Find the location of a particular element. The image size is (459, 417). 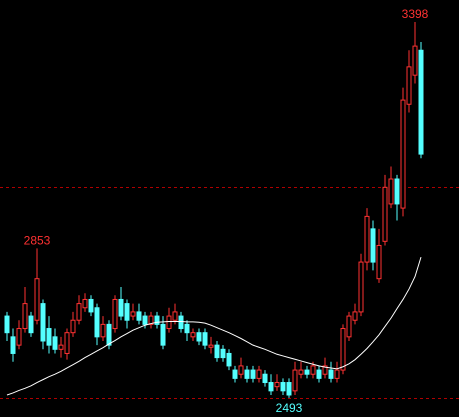

low-label: 2493 is located at coordinates (289, 408).